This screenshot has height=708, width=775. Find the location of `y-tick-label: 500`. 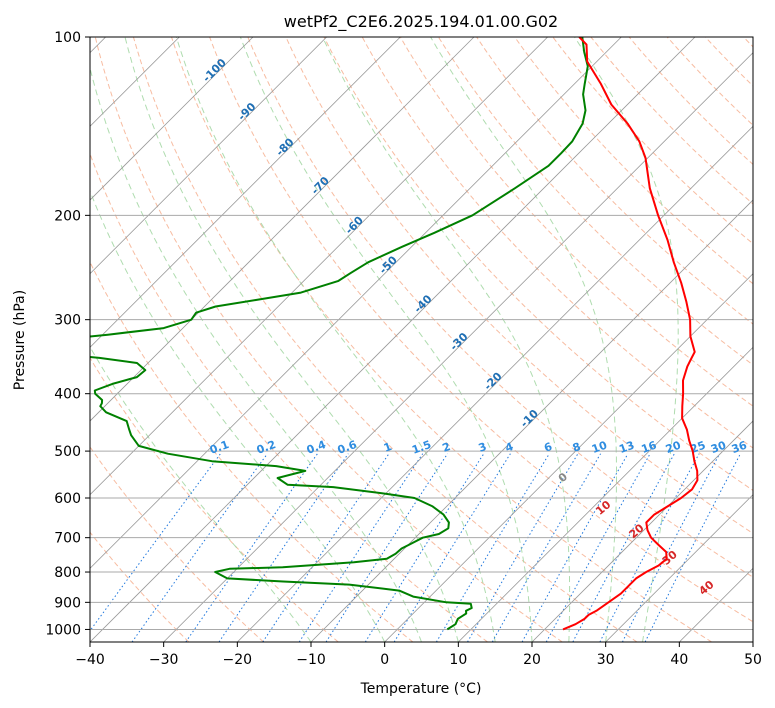

y-tick-label: 500 is located at coordinates (67, 452).